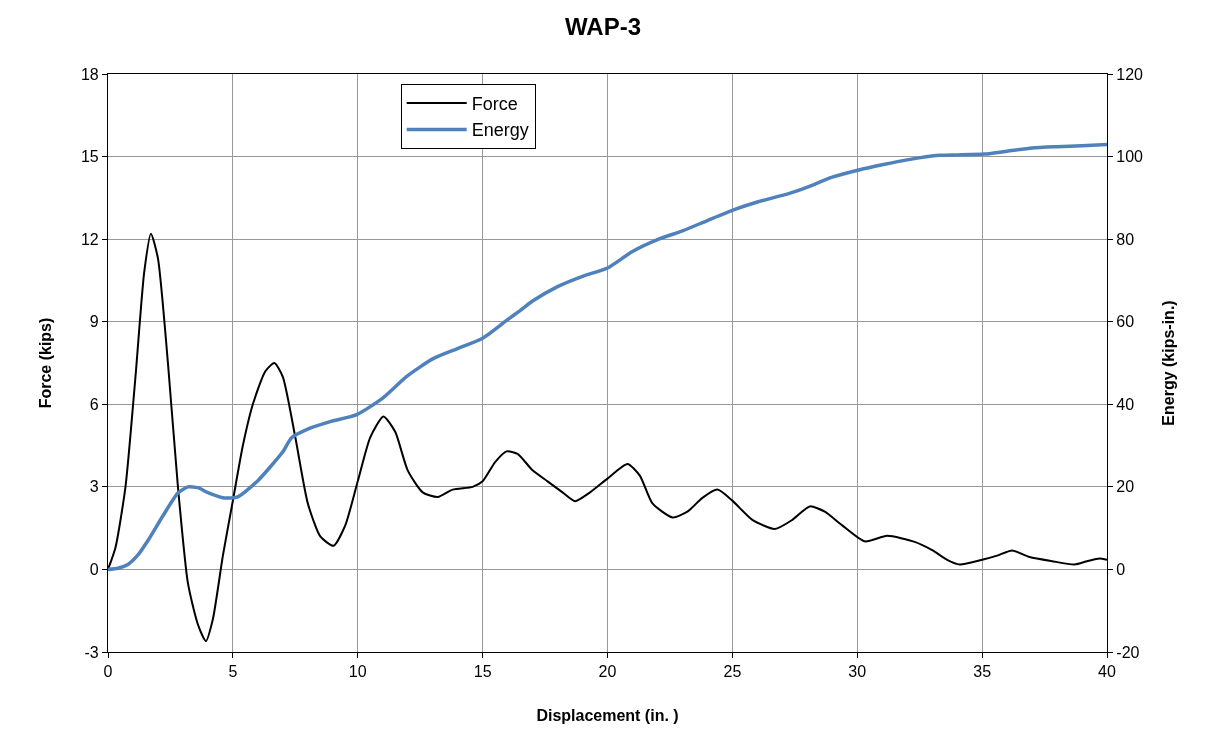 Image resolution: width=1206 pixels, height=746 pixels. Describe the element at coordinates (45, 363) in the screenshot. I see `y-axis-title: Force (kips)` at that location.